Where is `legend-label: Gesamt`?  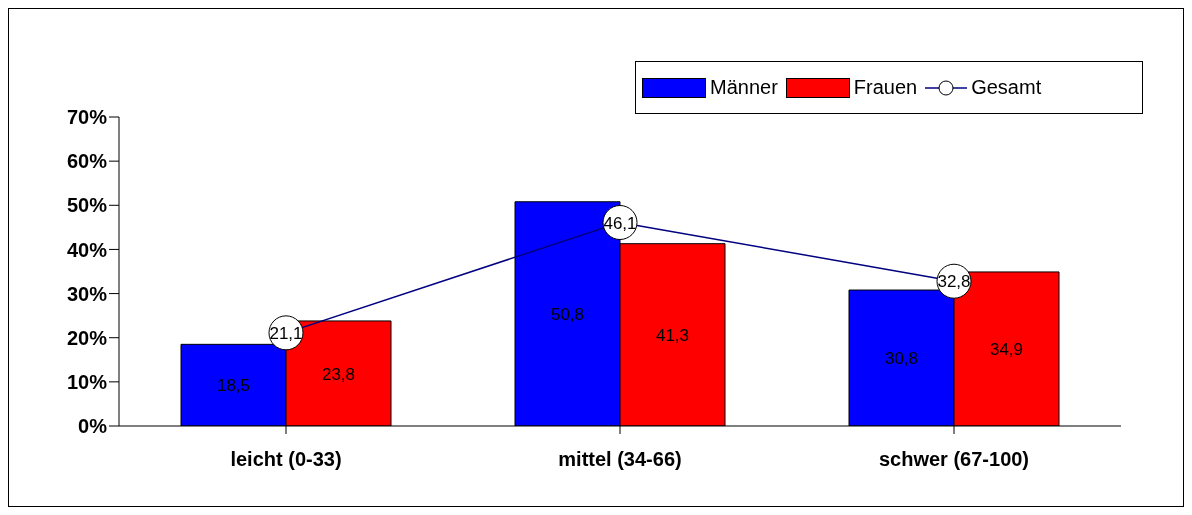
legend-label: Gesamt is located at coordinates (1006, 87).